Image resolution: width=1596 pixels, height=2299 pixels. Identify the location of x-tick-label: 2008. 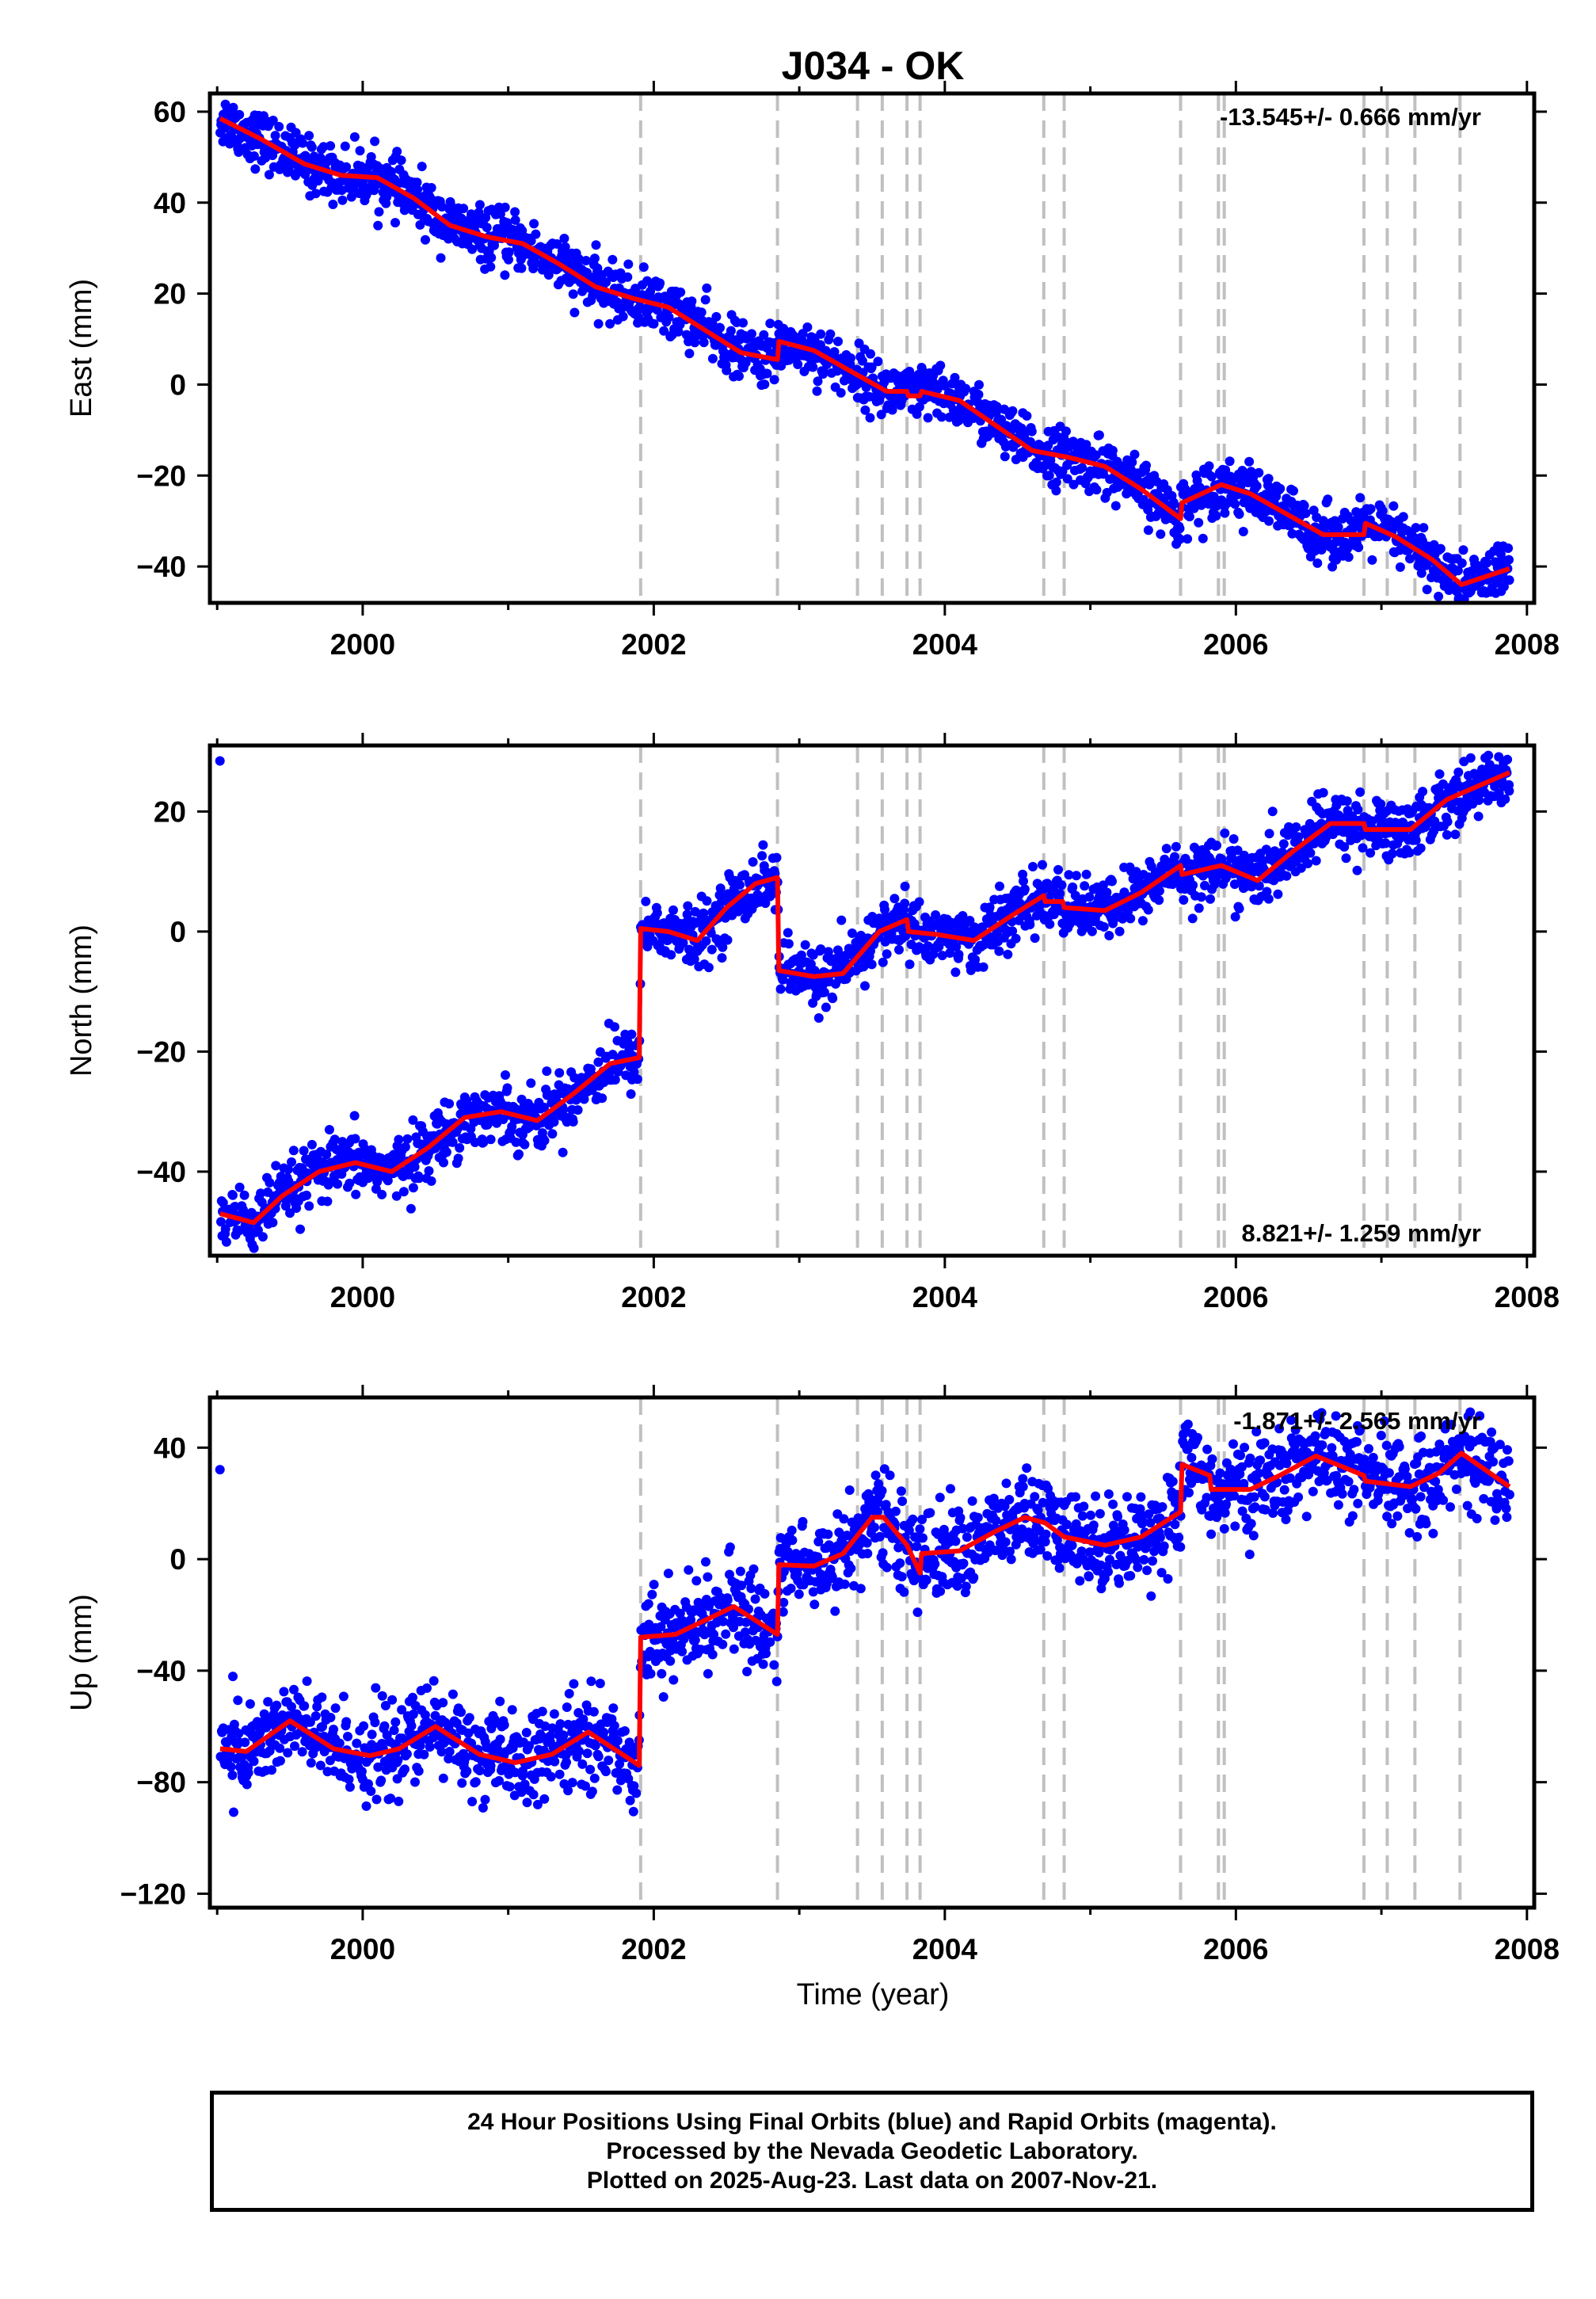
(1527, 644).